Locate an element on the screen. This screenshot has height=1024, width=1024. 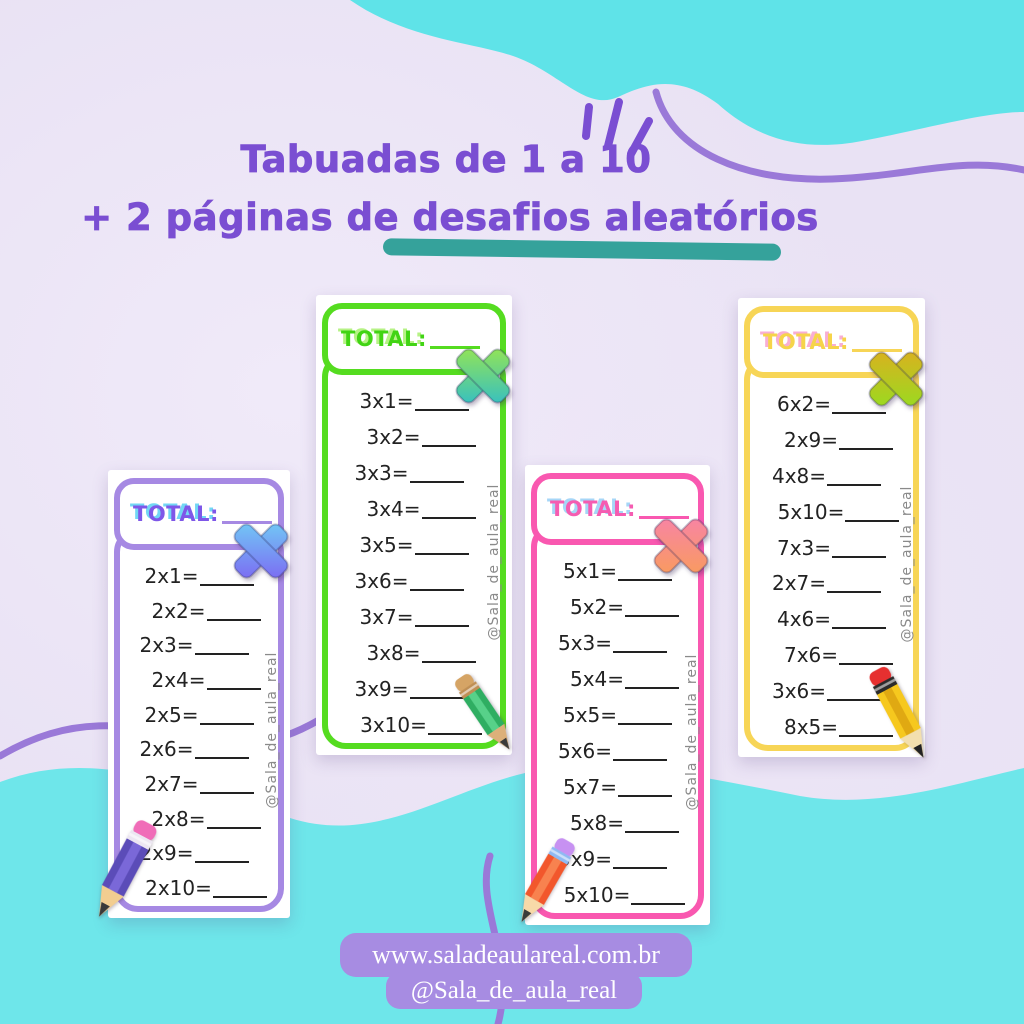
equation-row: 5x7= is located at coordinates (617, 787).